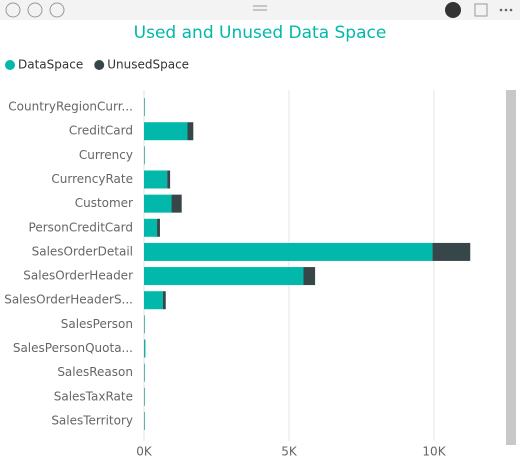 The width and height of the screenshot is (520, 471). I want to click on x-tick-label: 10K, so click(434, 452).